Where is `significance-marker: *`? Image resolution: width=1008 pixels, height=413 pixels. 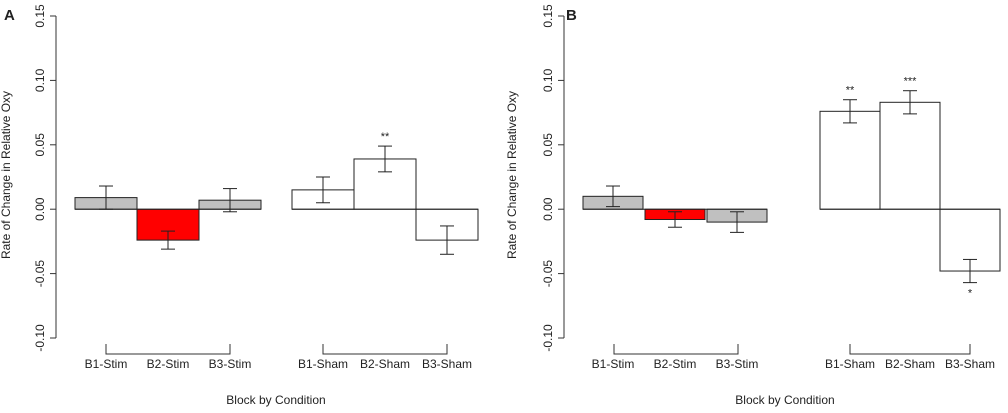
significance-marker: * is located at coordinates (970, 294).